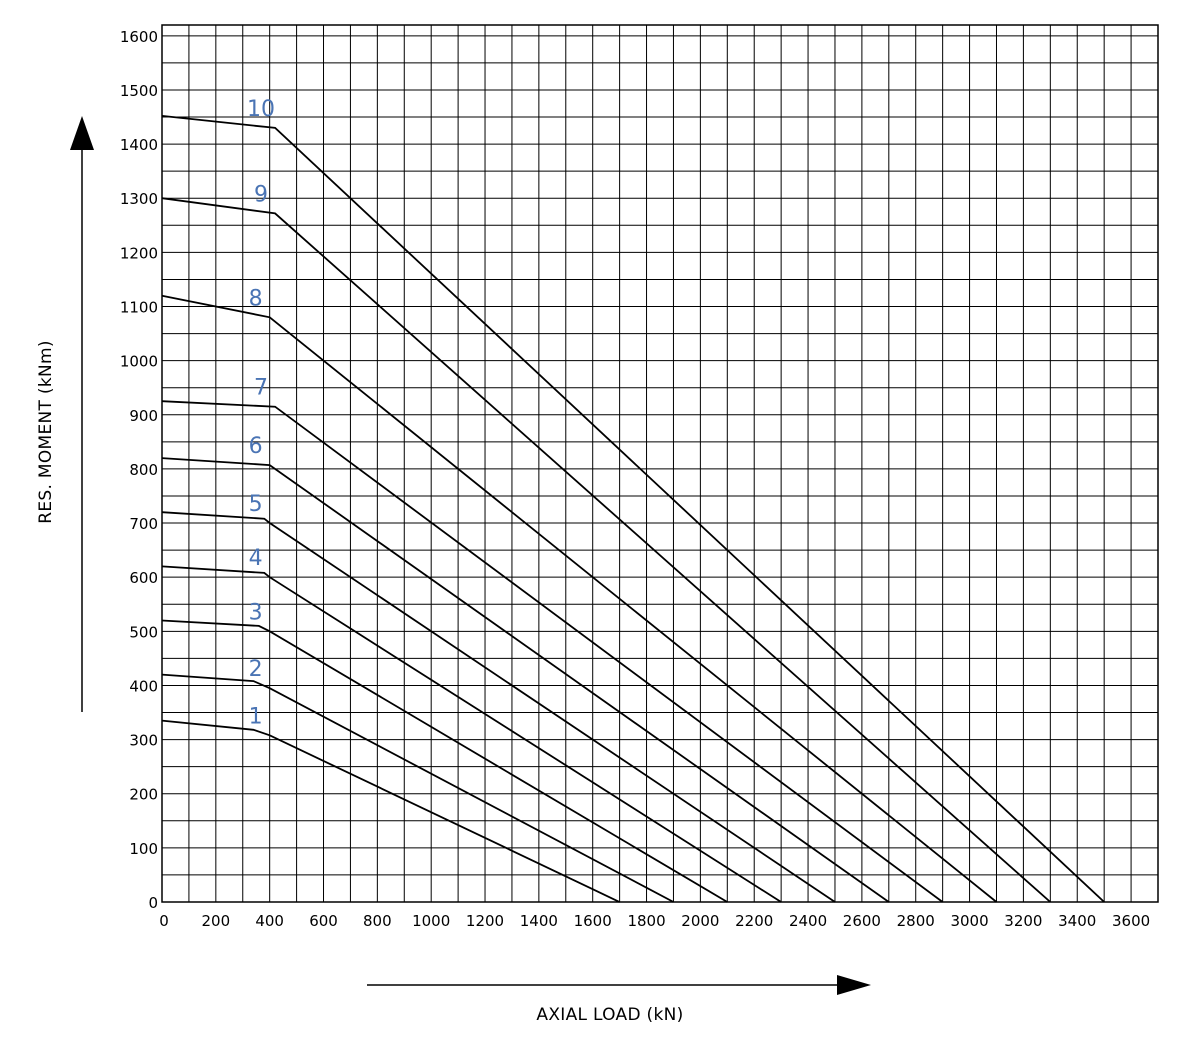  What do you see at coordinates (261, 109) in the screenshot?
I see `curve-label-10: 10` at bounding box center [261, 109].